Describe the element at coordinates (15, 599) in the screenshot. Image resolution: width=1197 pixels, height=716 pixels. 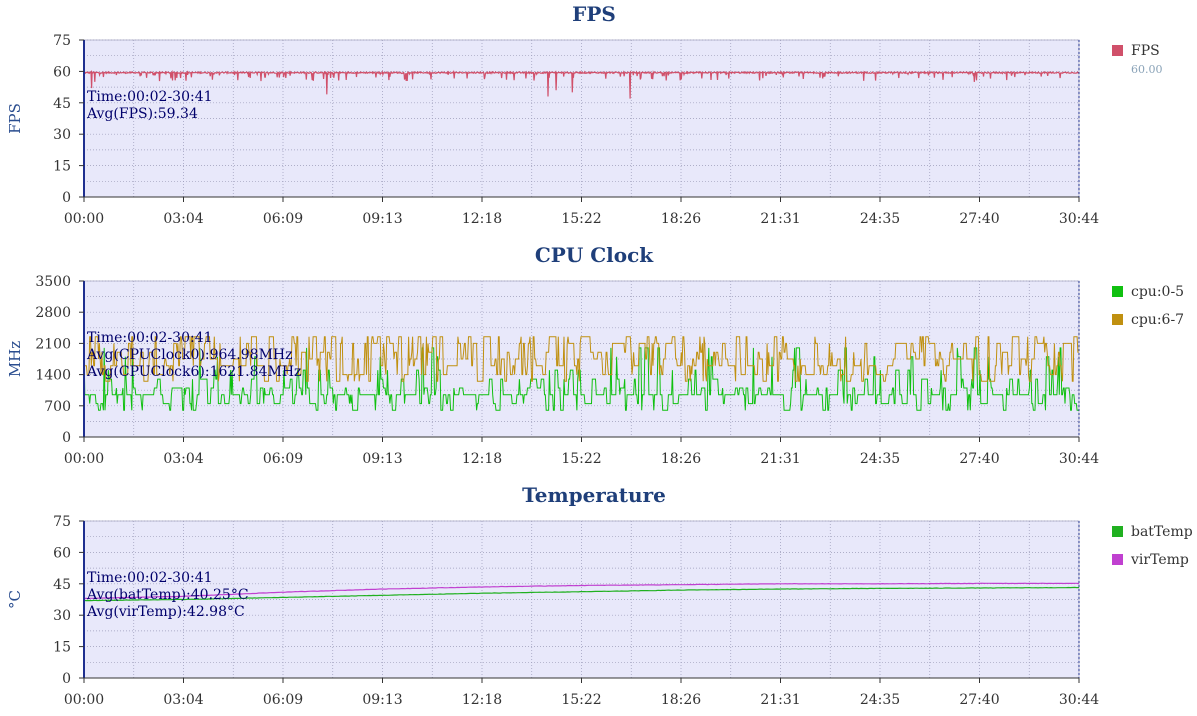
I see `y-axis-label: °C` at that location.